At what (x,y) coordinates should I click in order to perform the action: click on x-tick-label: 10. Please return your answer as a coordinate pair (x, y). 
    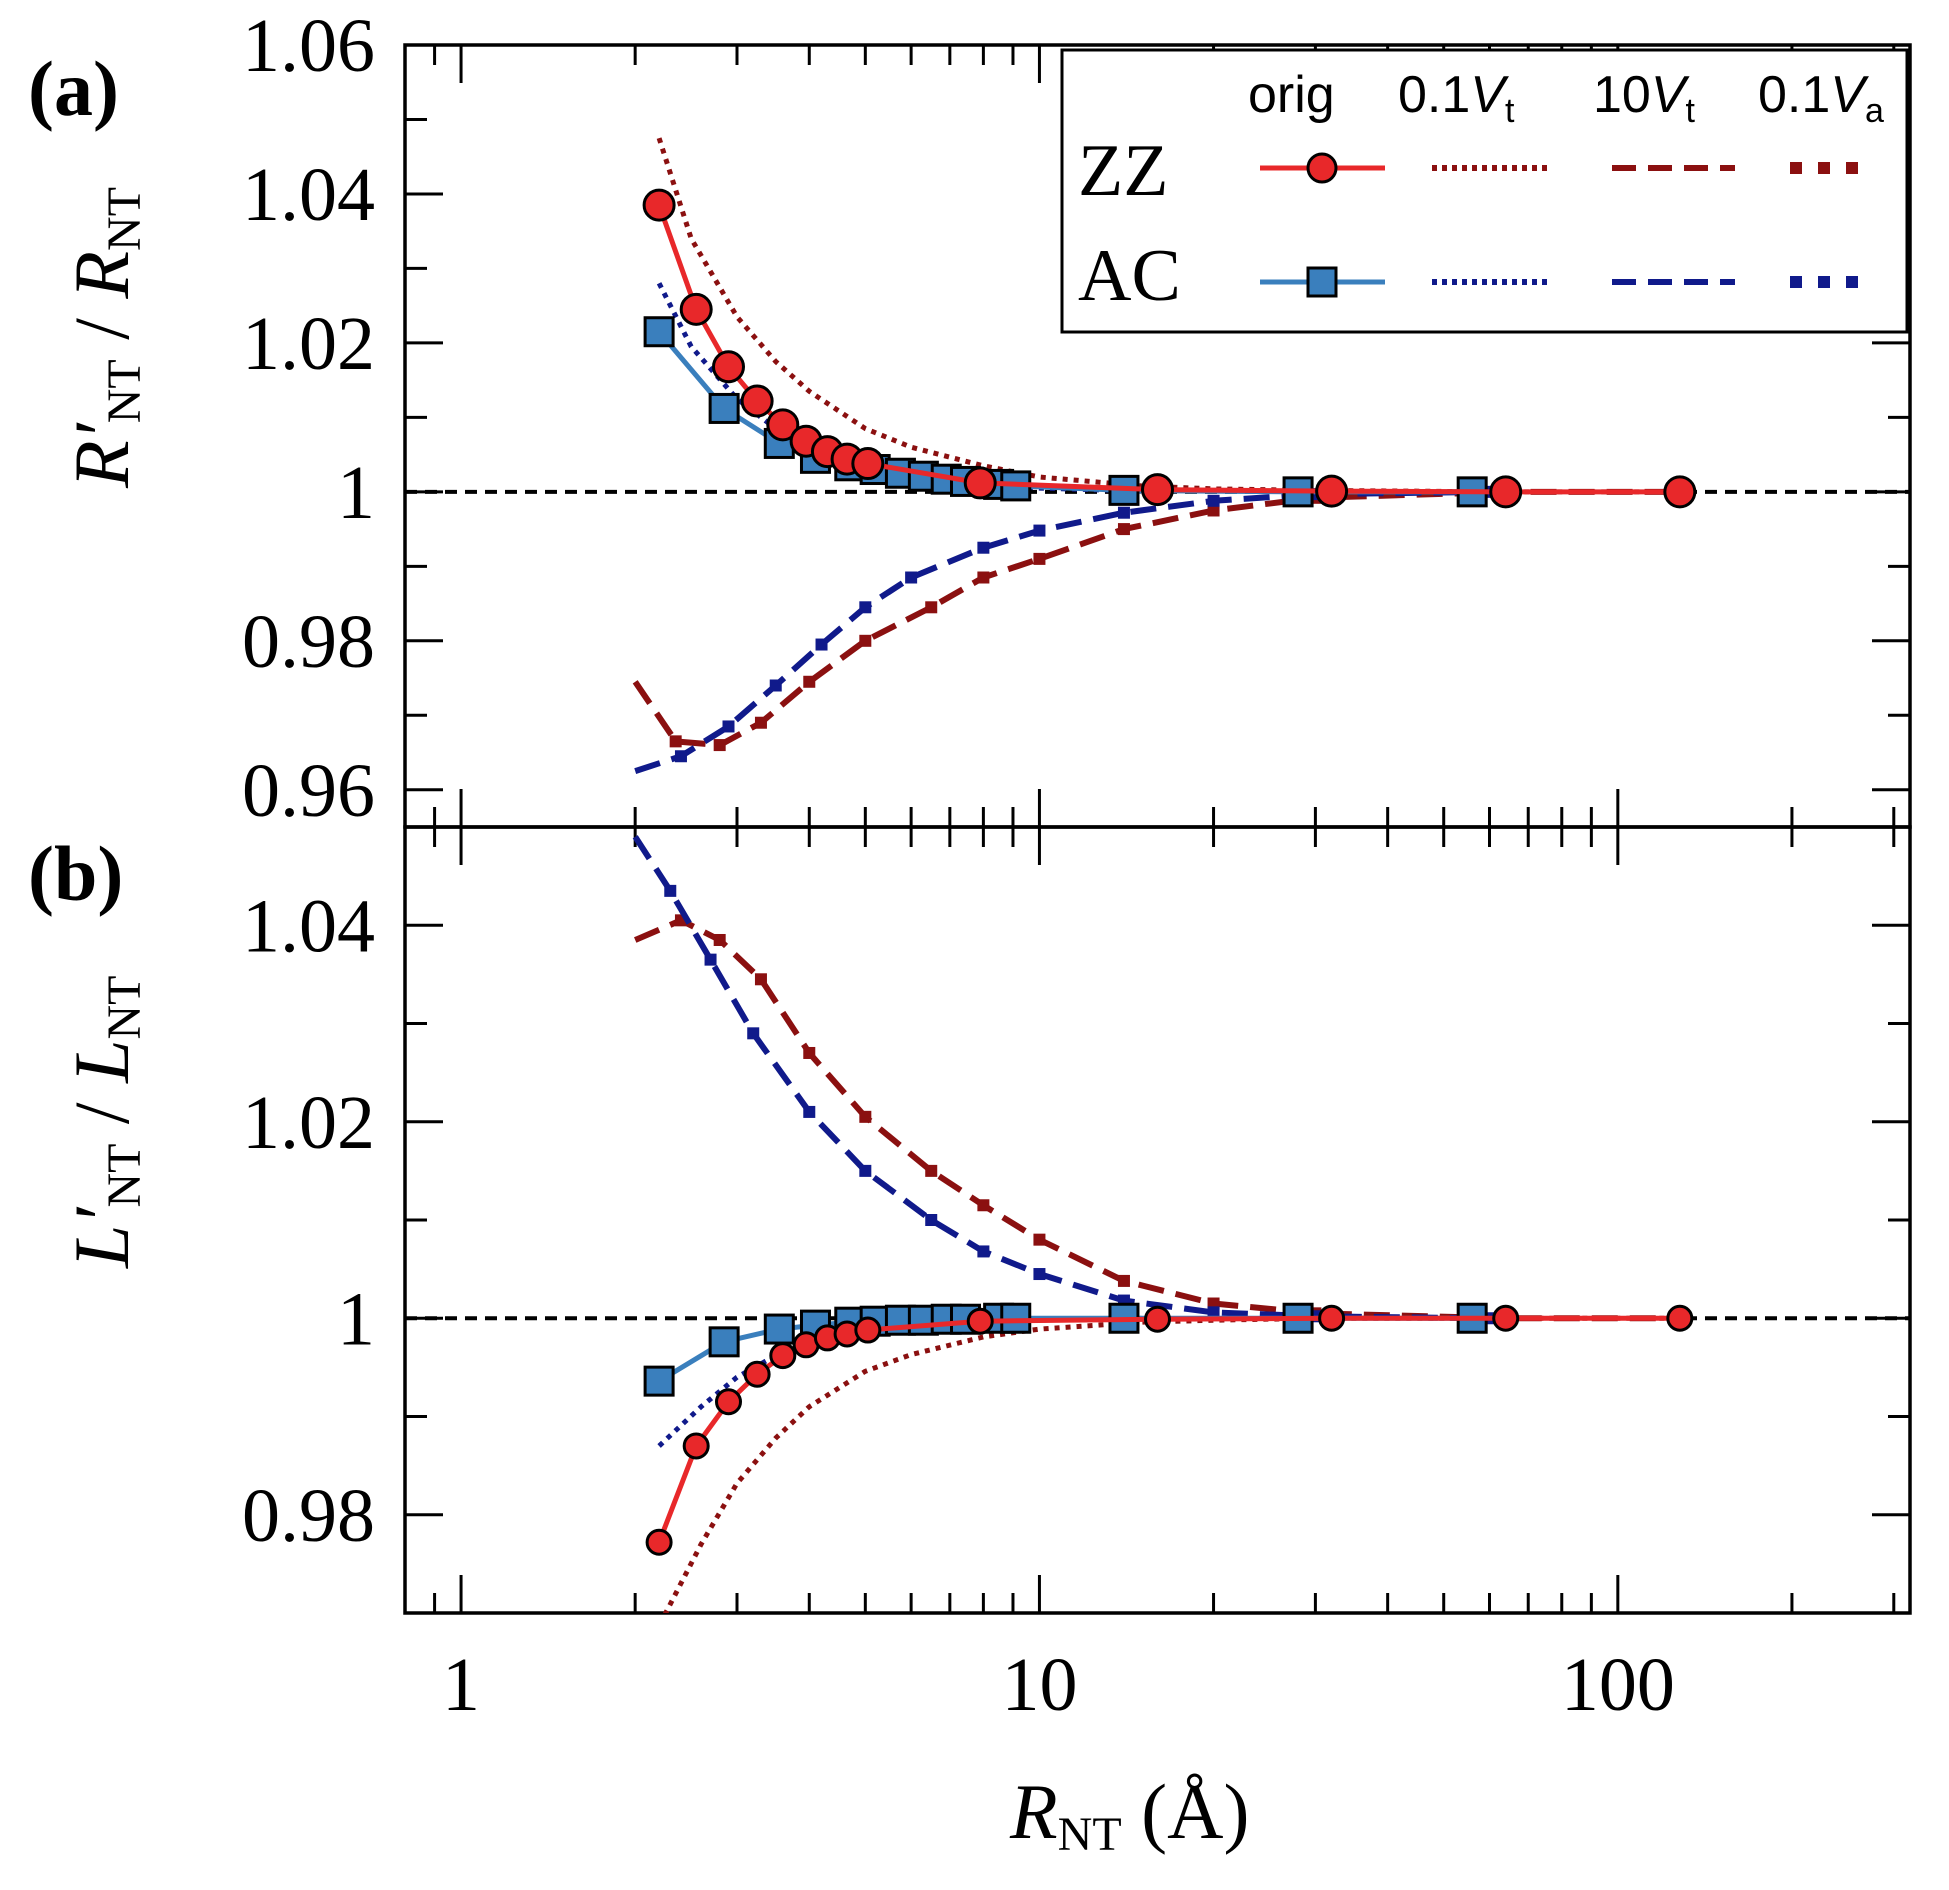
    Looking at the image, I should click on (1039, 1685).